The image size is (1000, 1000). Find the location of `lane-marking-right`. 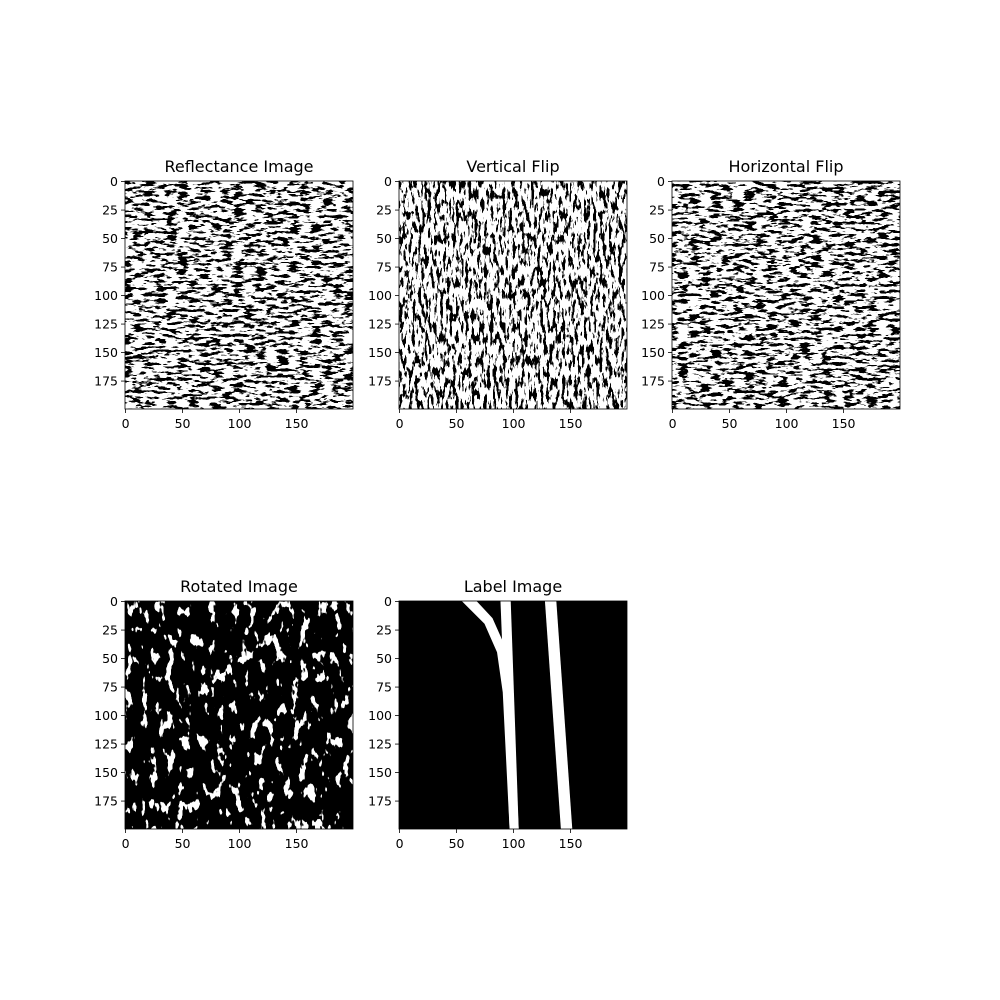

lane-marking-right is located at coordinates (558, 715).